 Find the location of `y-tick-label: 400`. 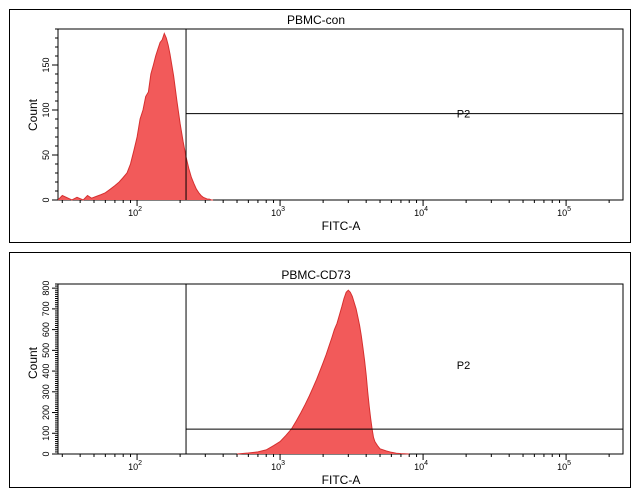

y-tick-label: 400 is located at coordinates (46, 371).